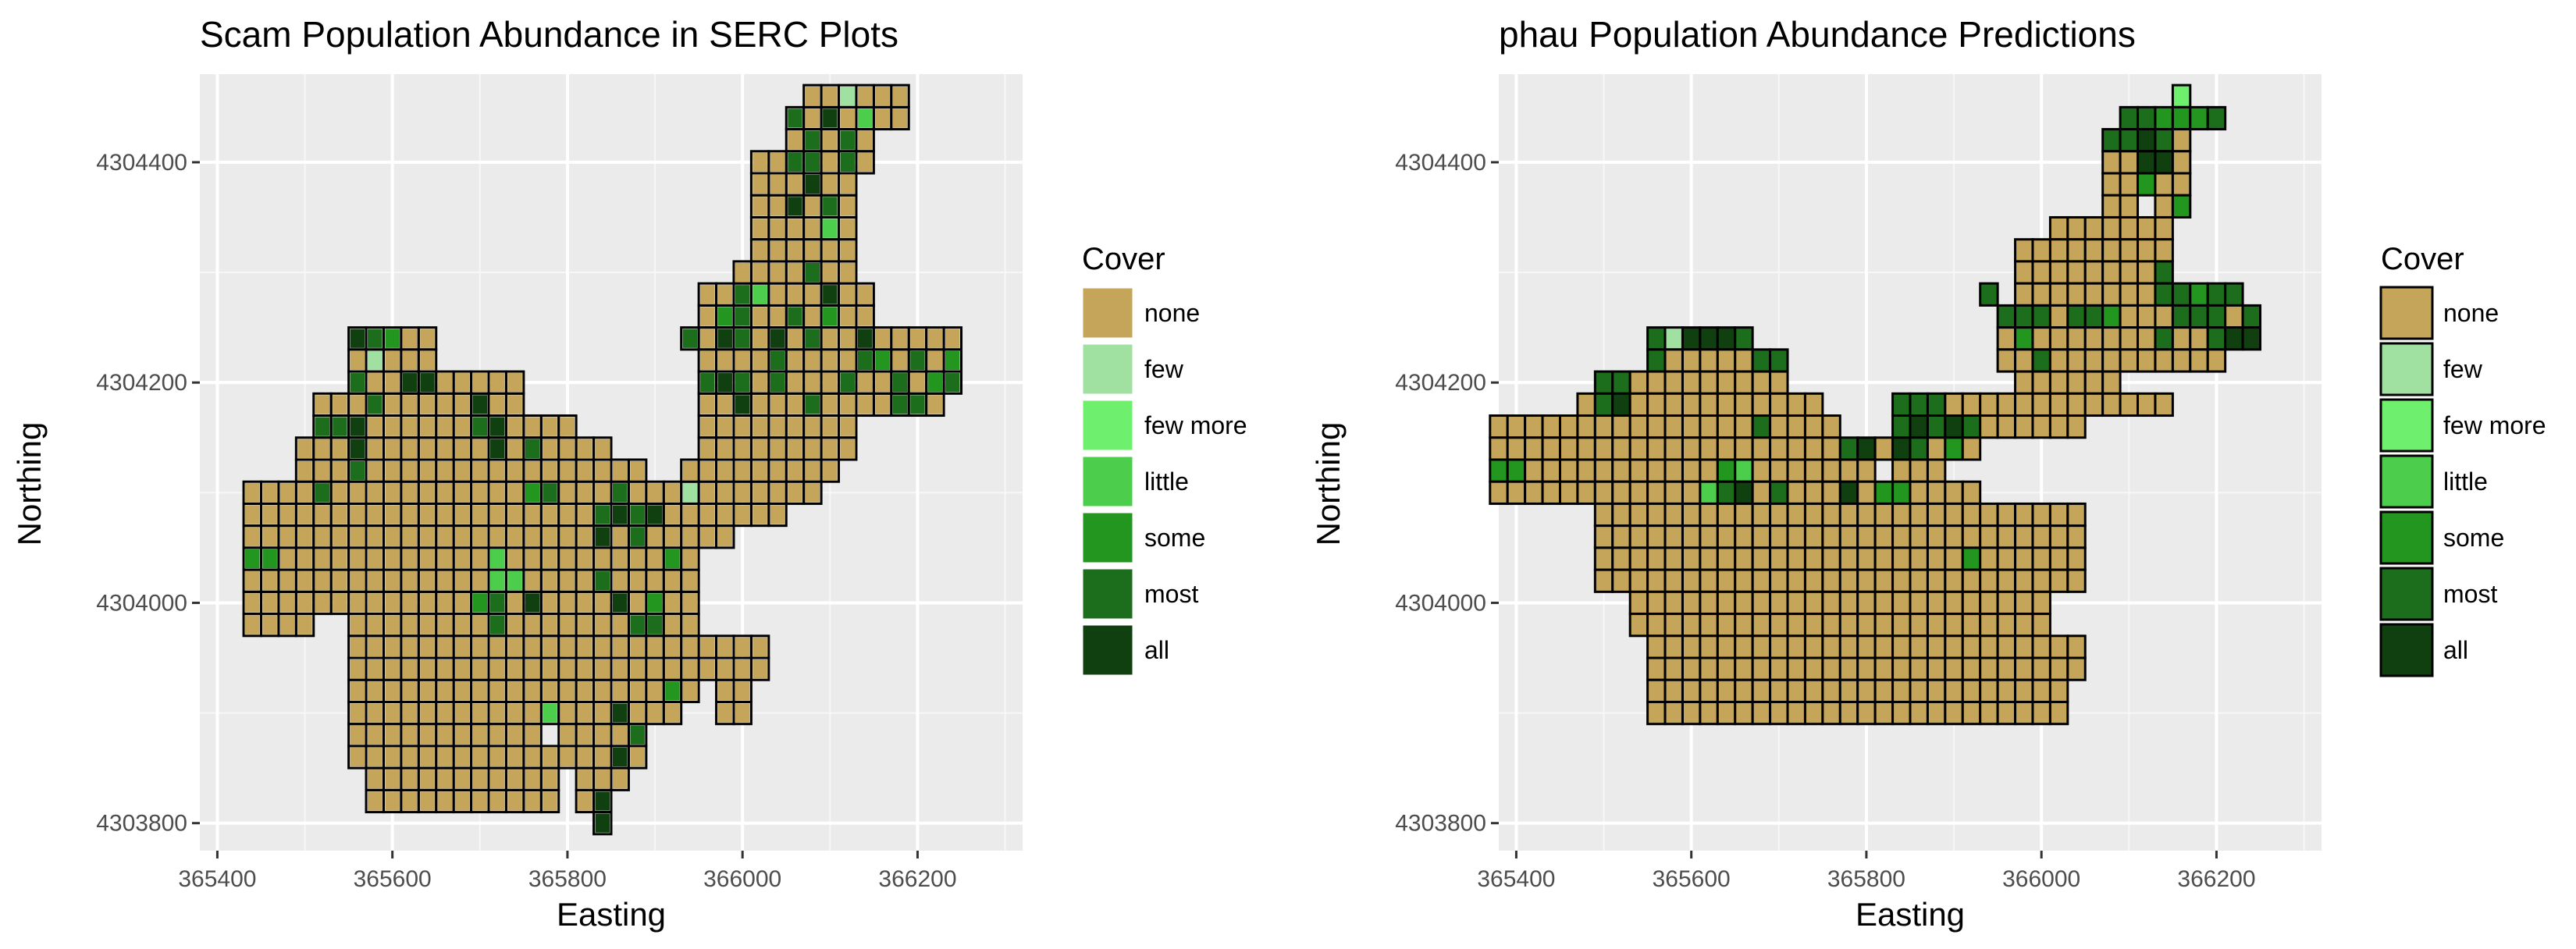  Describe the element at coordinates (2471, 313) in the screenshot. I see `legend-label: none` at that location.